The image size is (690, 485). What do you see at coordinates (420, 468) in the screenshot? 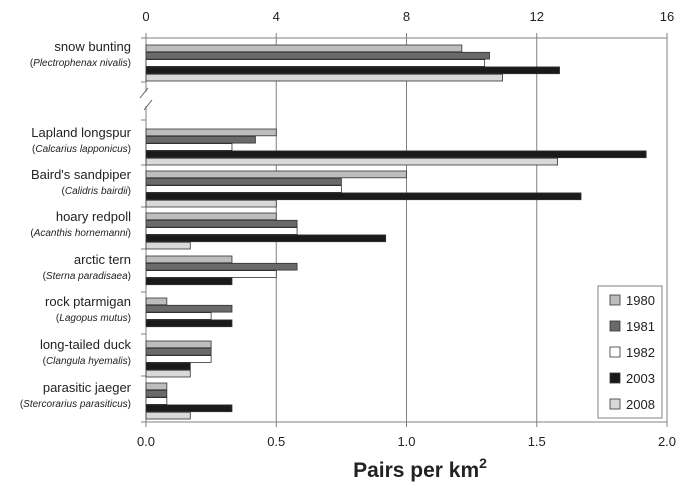
I see `x-axis-title: Pairs per km2` at bounding box center [420, 468].